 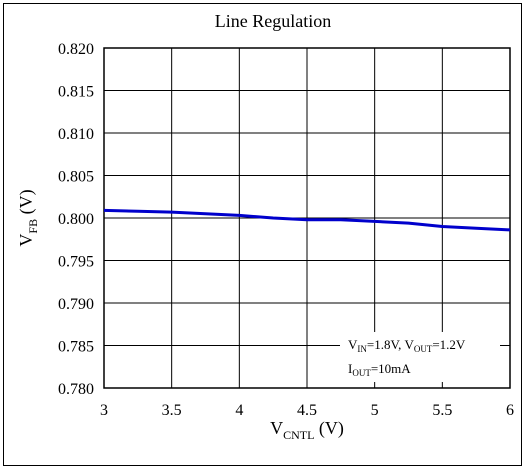 What do you see at coordinates (375, 410) in the screenshot?
I see `x-tick-label: 5` at bounding box center [375, 410].